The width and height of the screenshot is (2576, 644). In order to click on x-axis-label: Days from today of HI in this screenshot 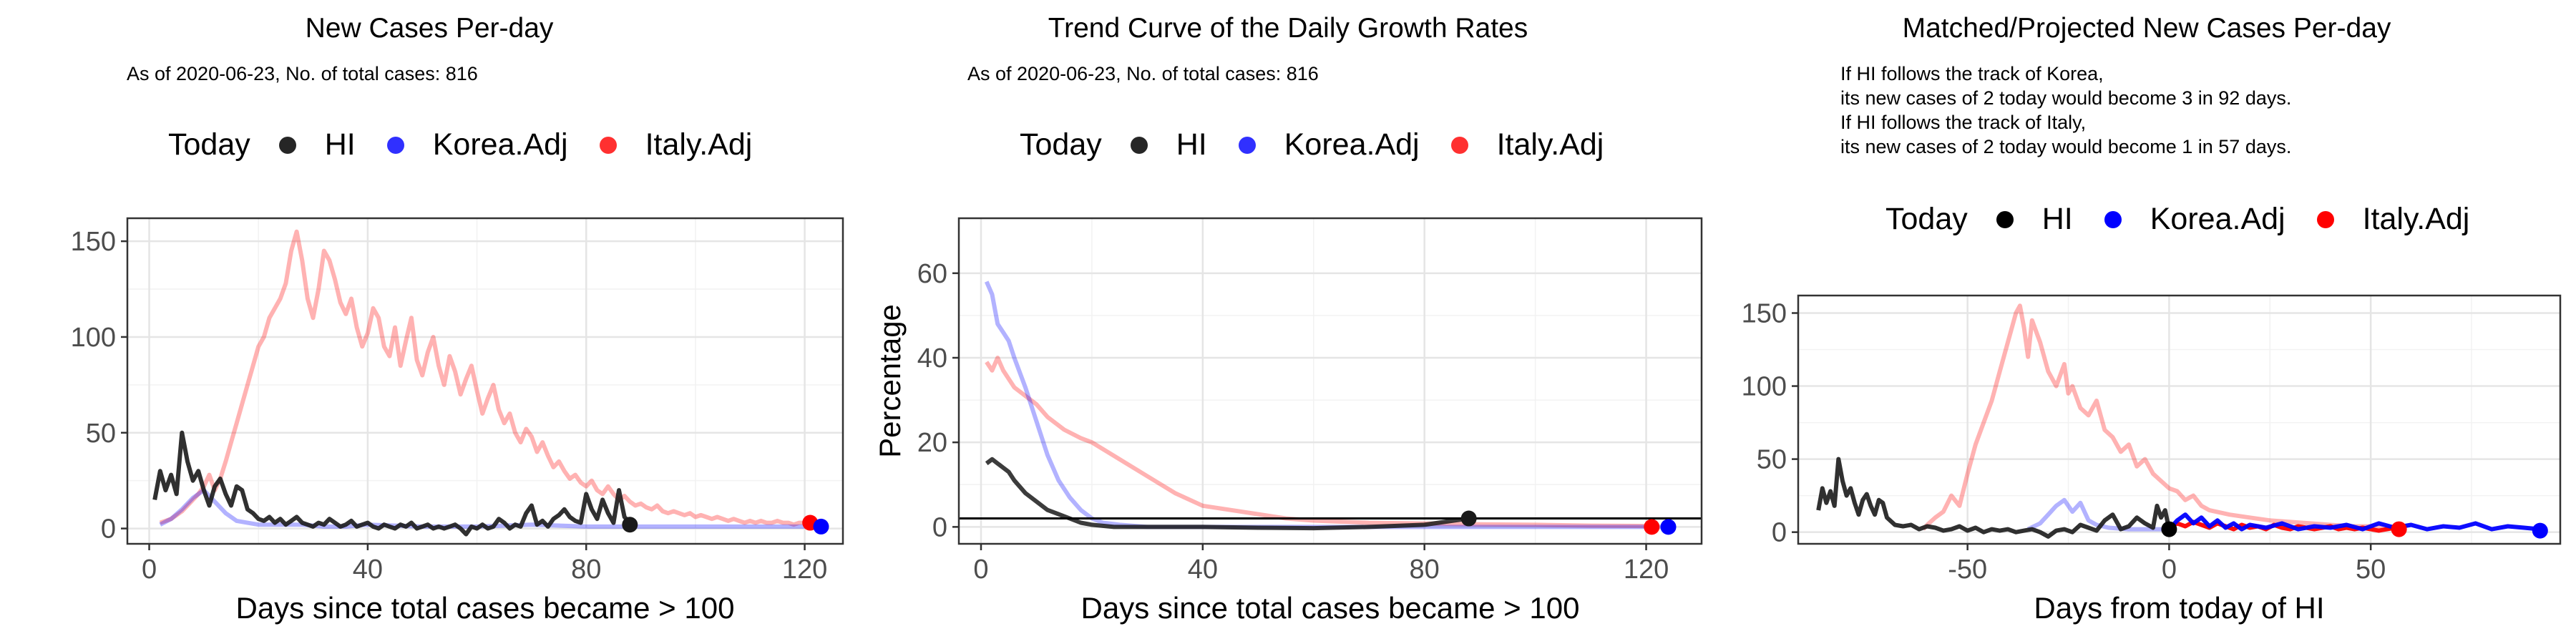, I will do `click(2179, 608)`.